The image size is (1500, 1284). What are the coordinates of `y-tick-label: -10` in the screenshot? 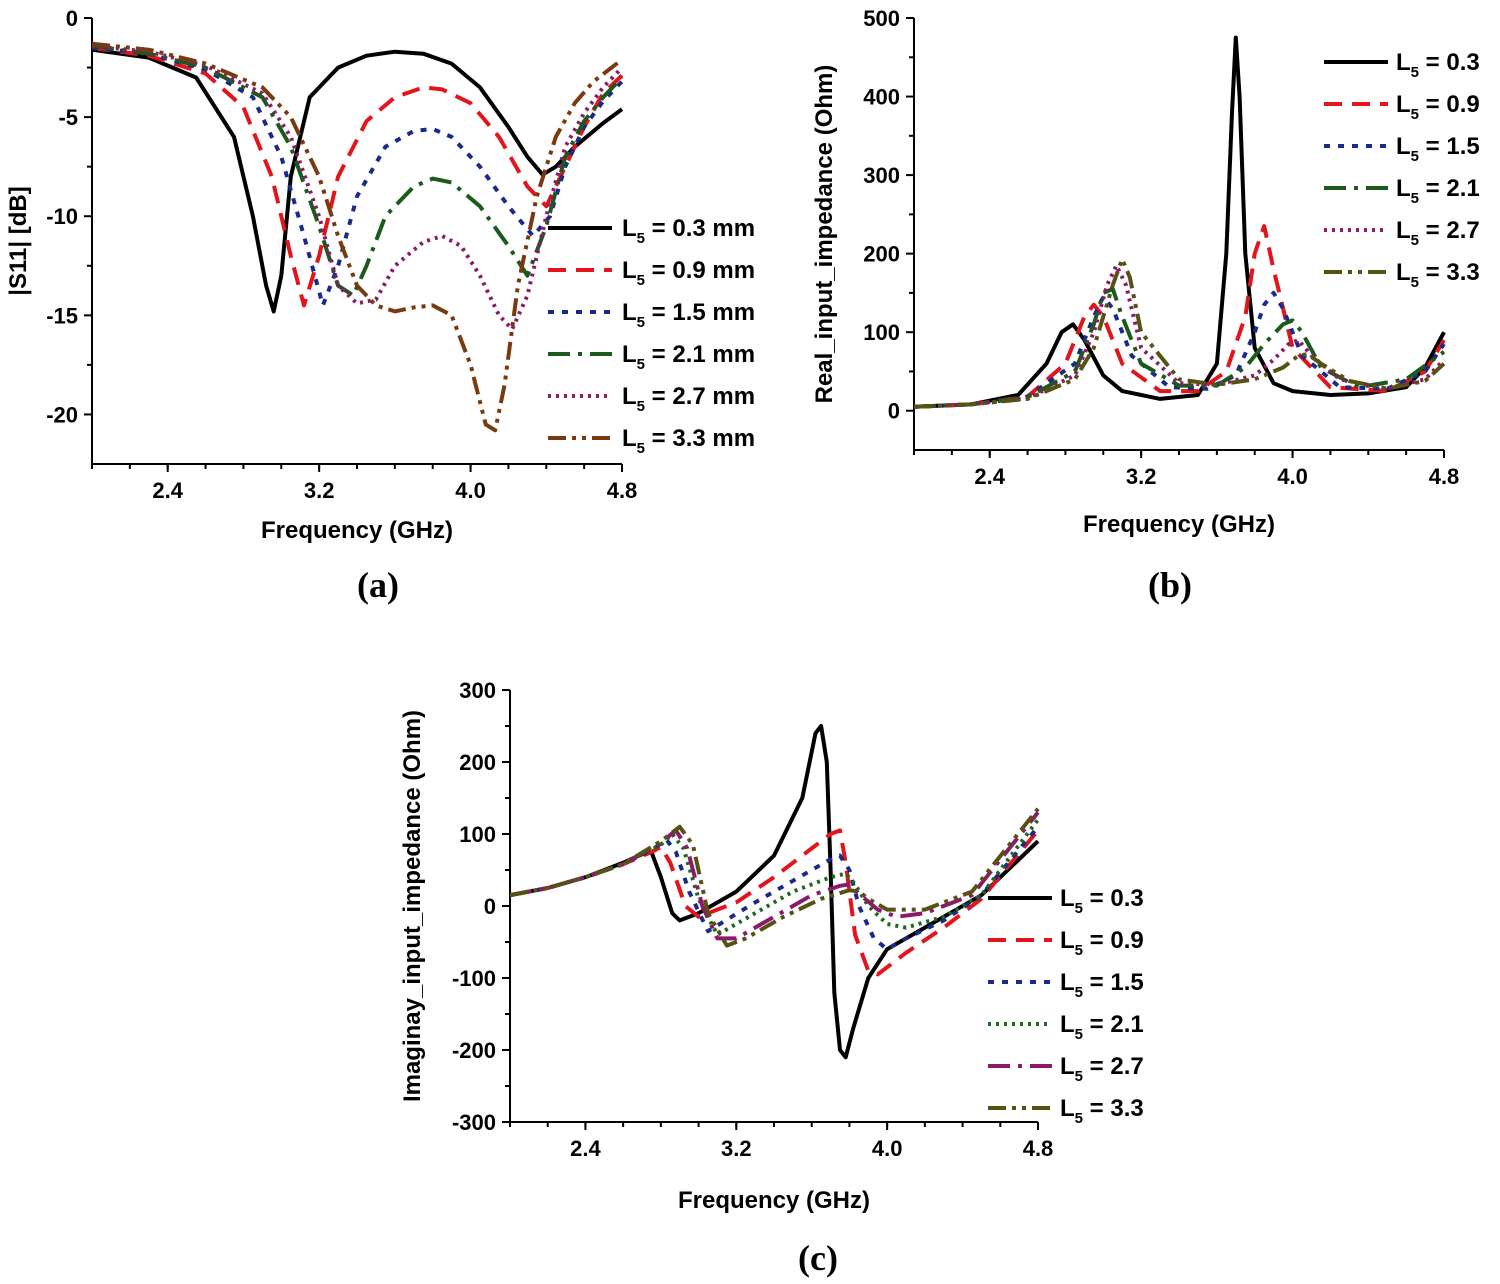 It's located at (62, 216).